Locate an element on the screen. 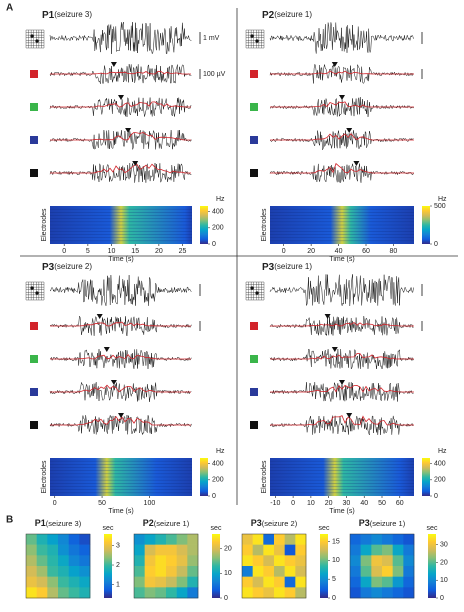 This screenshot has width=464, height=612. seizure: (seizure 3) is located at coordinates (73, 14).